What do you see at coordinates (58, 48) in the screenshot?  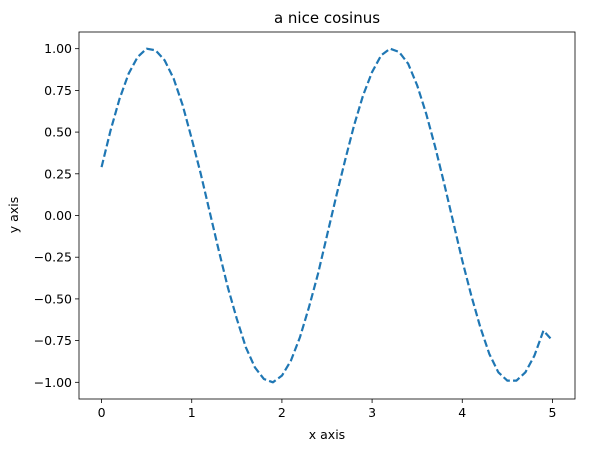 I see `y-tick-label: 1.00` at bounding box center [58, 48].